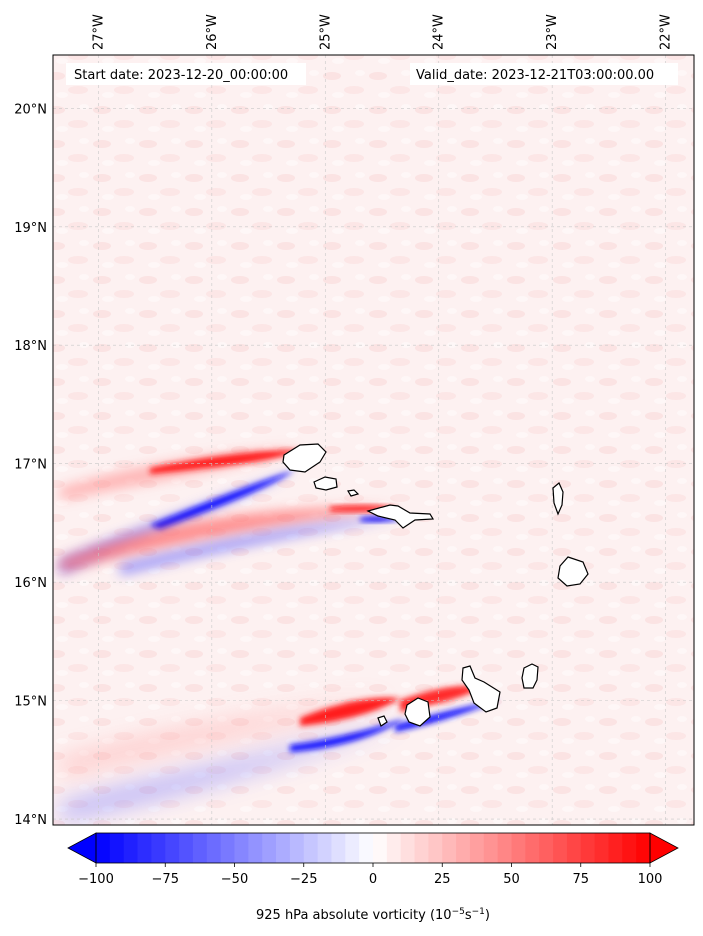 The width and height of the screenshot is (703, 936). What do you see at coordinates (481, 689) in the screenshot?
I see `island-santiago` at bounding box center [481, 689].